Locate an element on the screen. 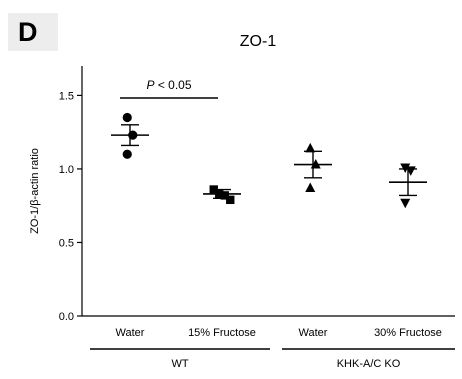 The image size is (462, 379). genotype-label: WT is located at coordinates (179, 364).